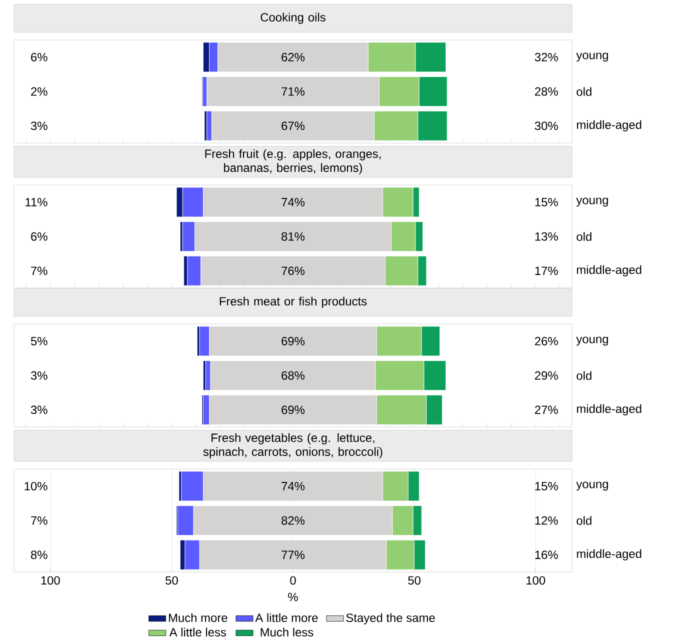 The width and height of the screenshot is (680, 643). I want to click on legend-label: A little more, so click(286, 617).